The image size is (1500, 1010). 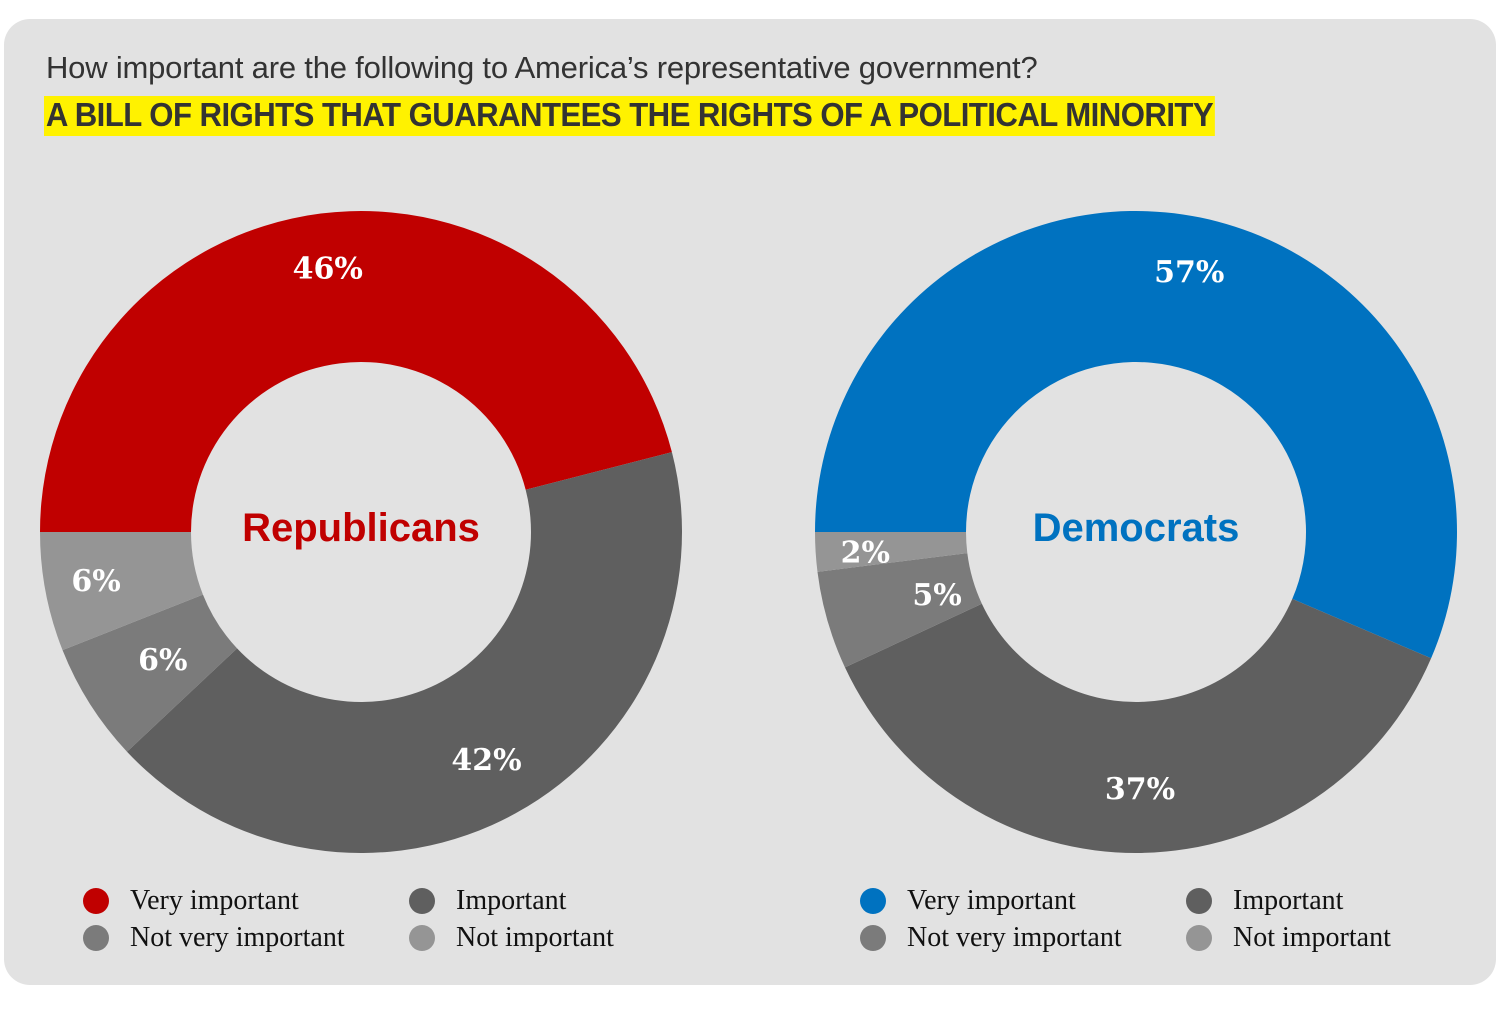 I want to click on slice-label-not-important: 2%, so click(x=865, y=552).